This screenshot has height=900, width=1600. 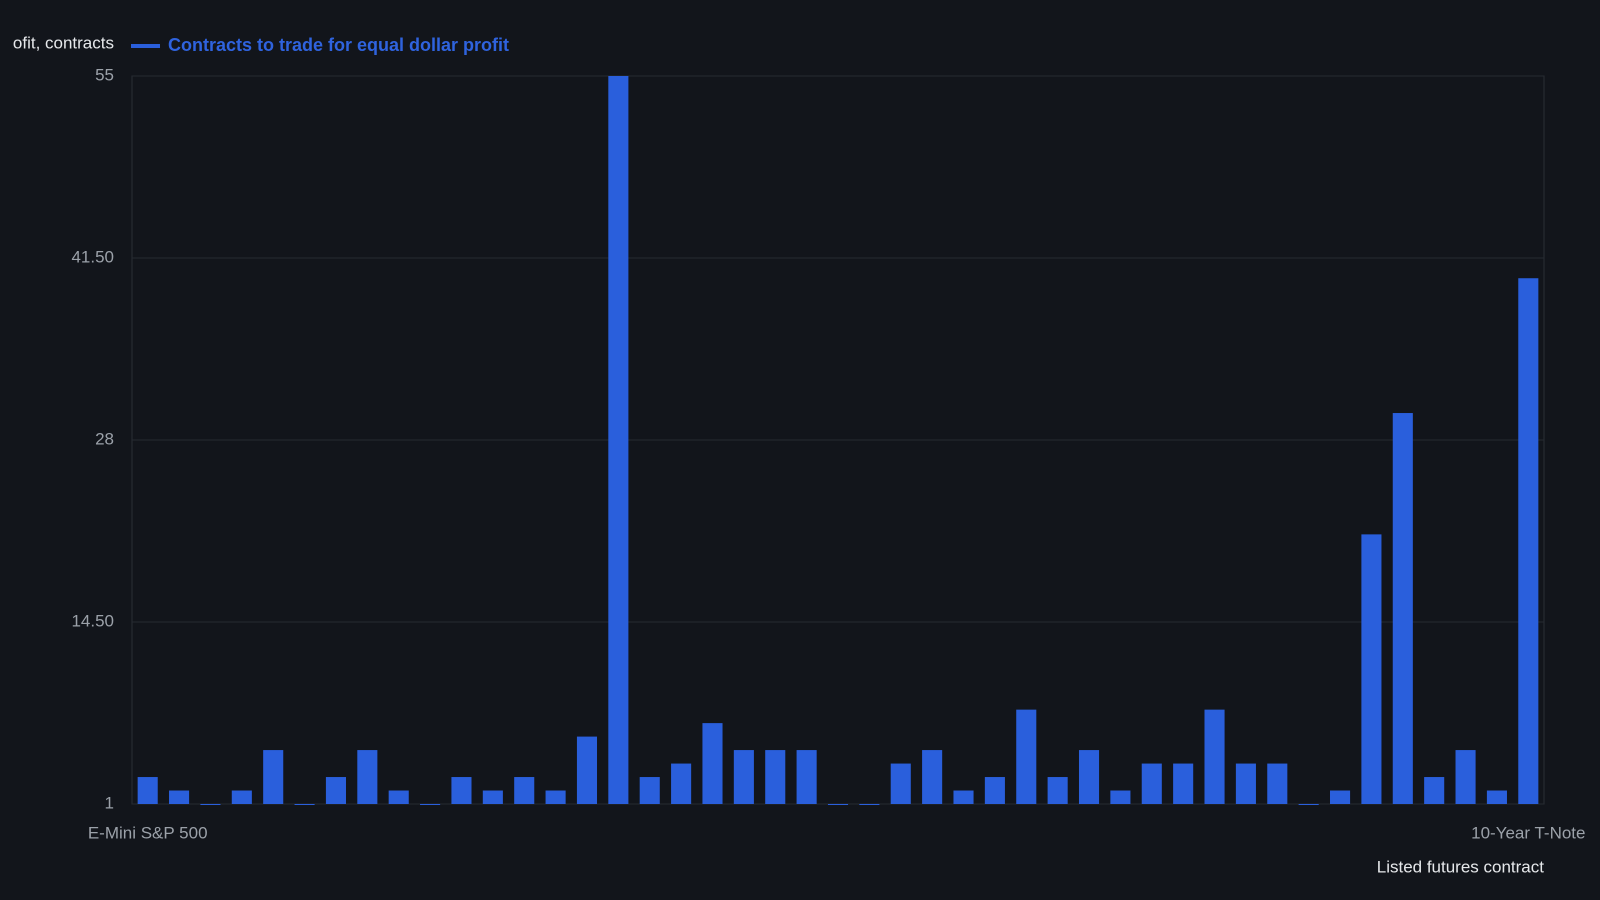 I want to click on y-axis-label: ofit, contracts, so click(x=63, y=42).